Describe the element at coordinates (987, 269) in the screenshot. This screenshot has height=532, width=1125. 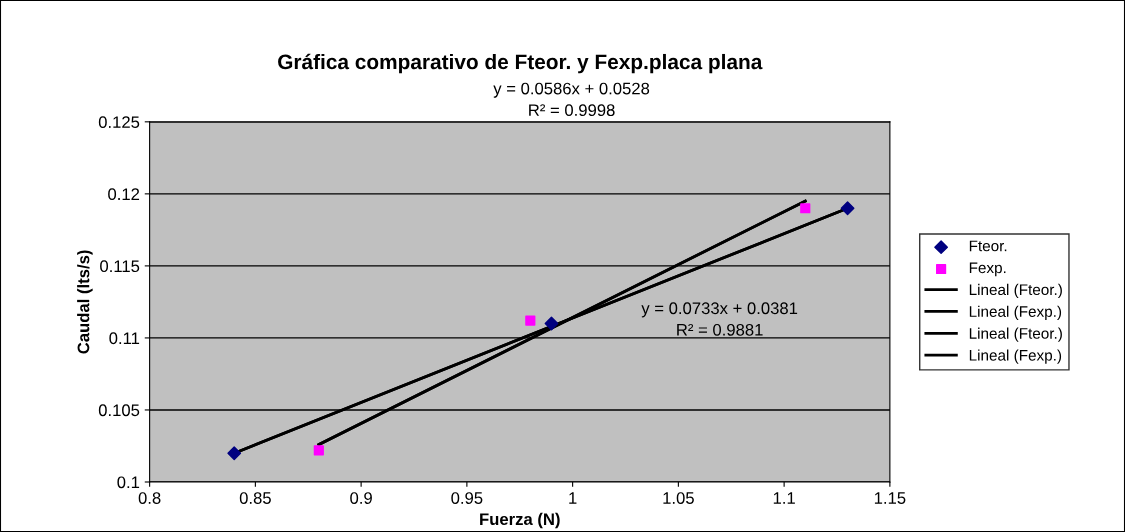
I see `legend-label: Fexp.` at that location.